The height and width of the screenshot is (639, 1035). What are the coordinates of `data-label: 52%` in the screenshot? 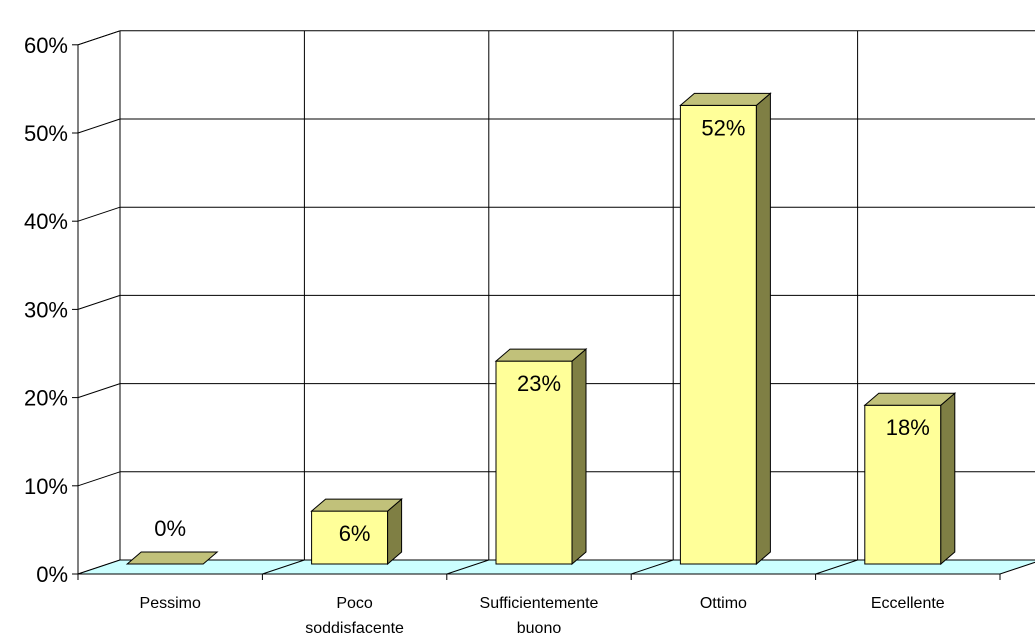 It's located at (723, 127).